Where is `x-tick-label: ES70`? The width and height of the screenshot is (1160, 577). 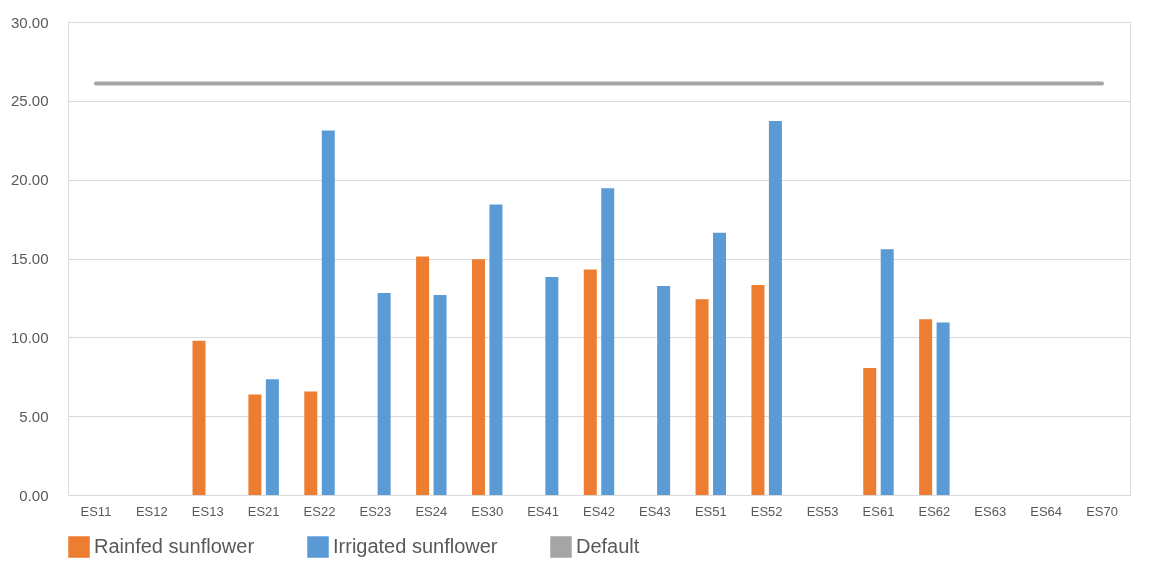 x-tick-label: ES70 is located at coordinates (1102, 511).